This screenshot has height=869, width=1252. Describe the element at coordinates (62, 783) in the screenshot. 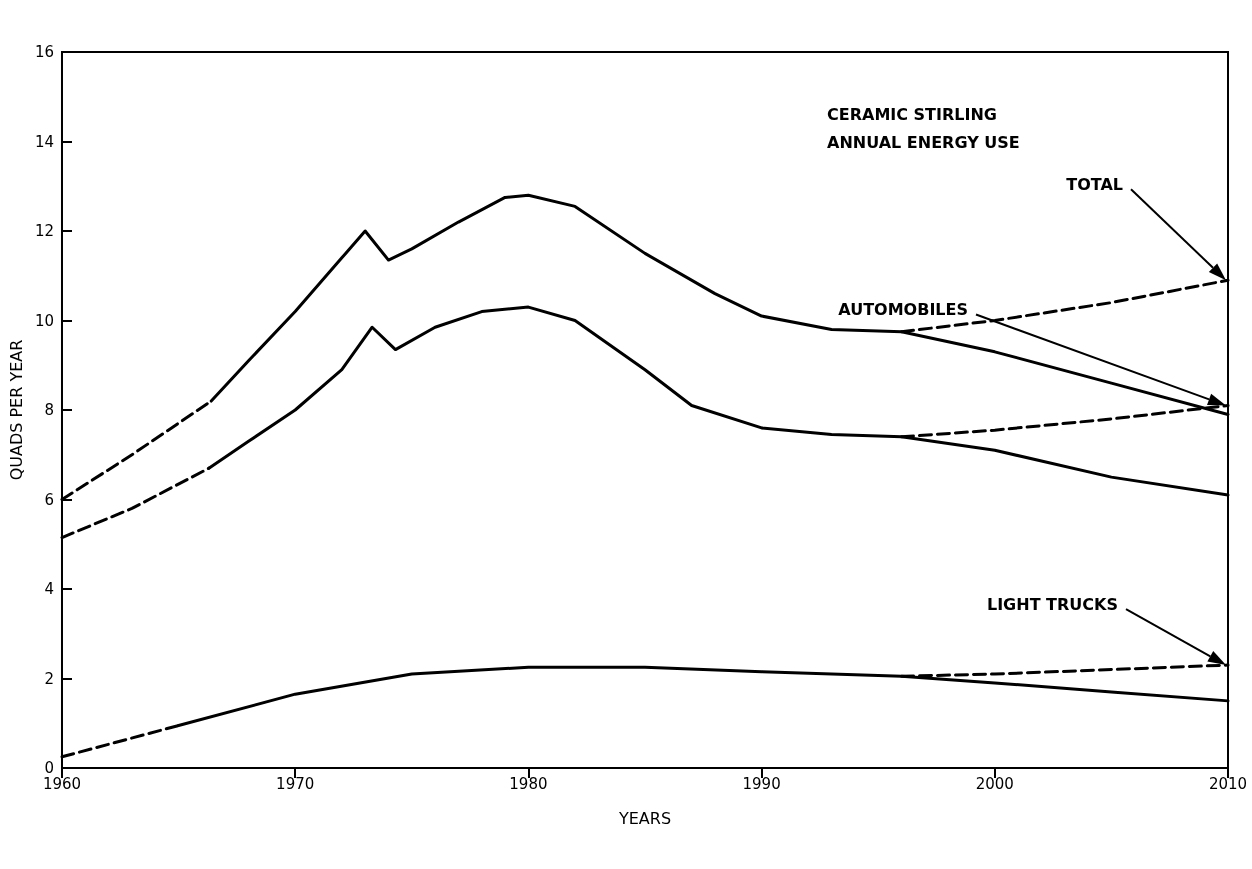

I see `x-tick-label: 1960` at that location.